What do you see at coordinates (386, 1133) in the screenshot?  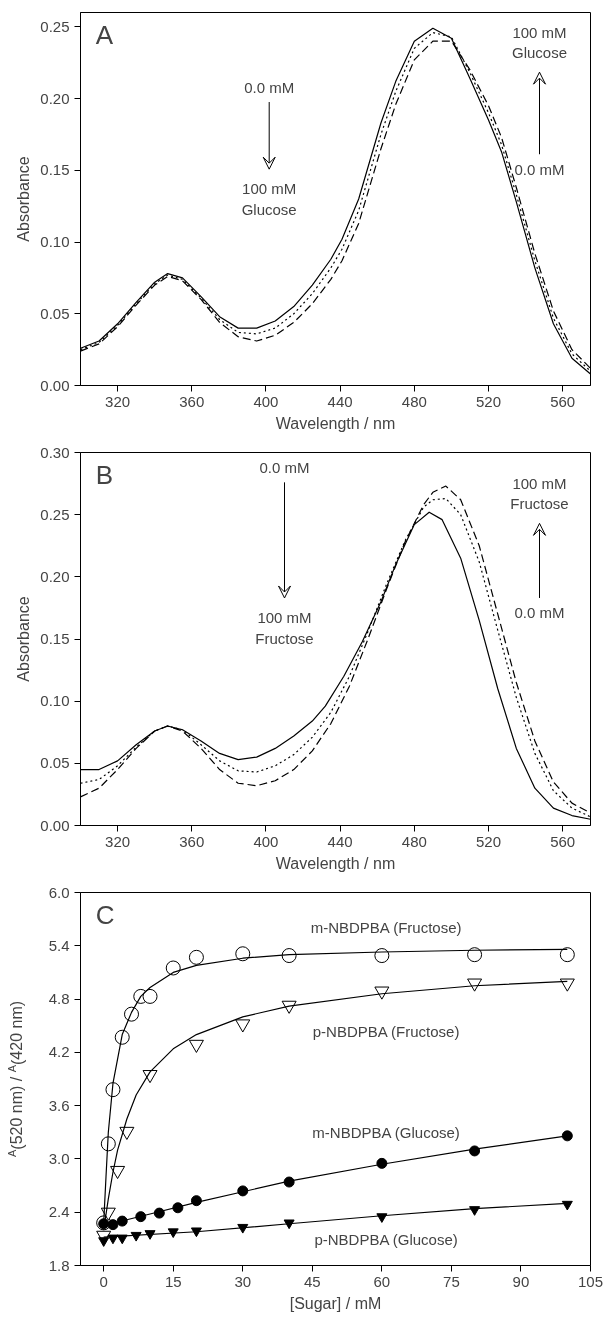 I see `series-label: m-NBDPBA (Glucose)` at bounding box center [386, 1133].